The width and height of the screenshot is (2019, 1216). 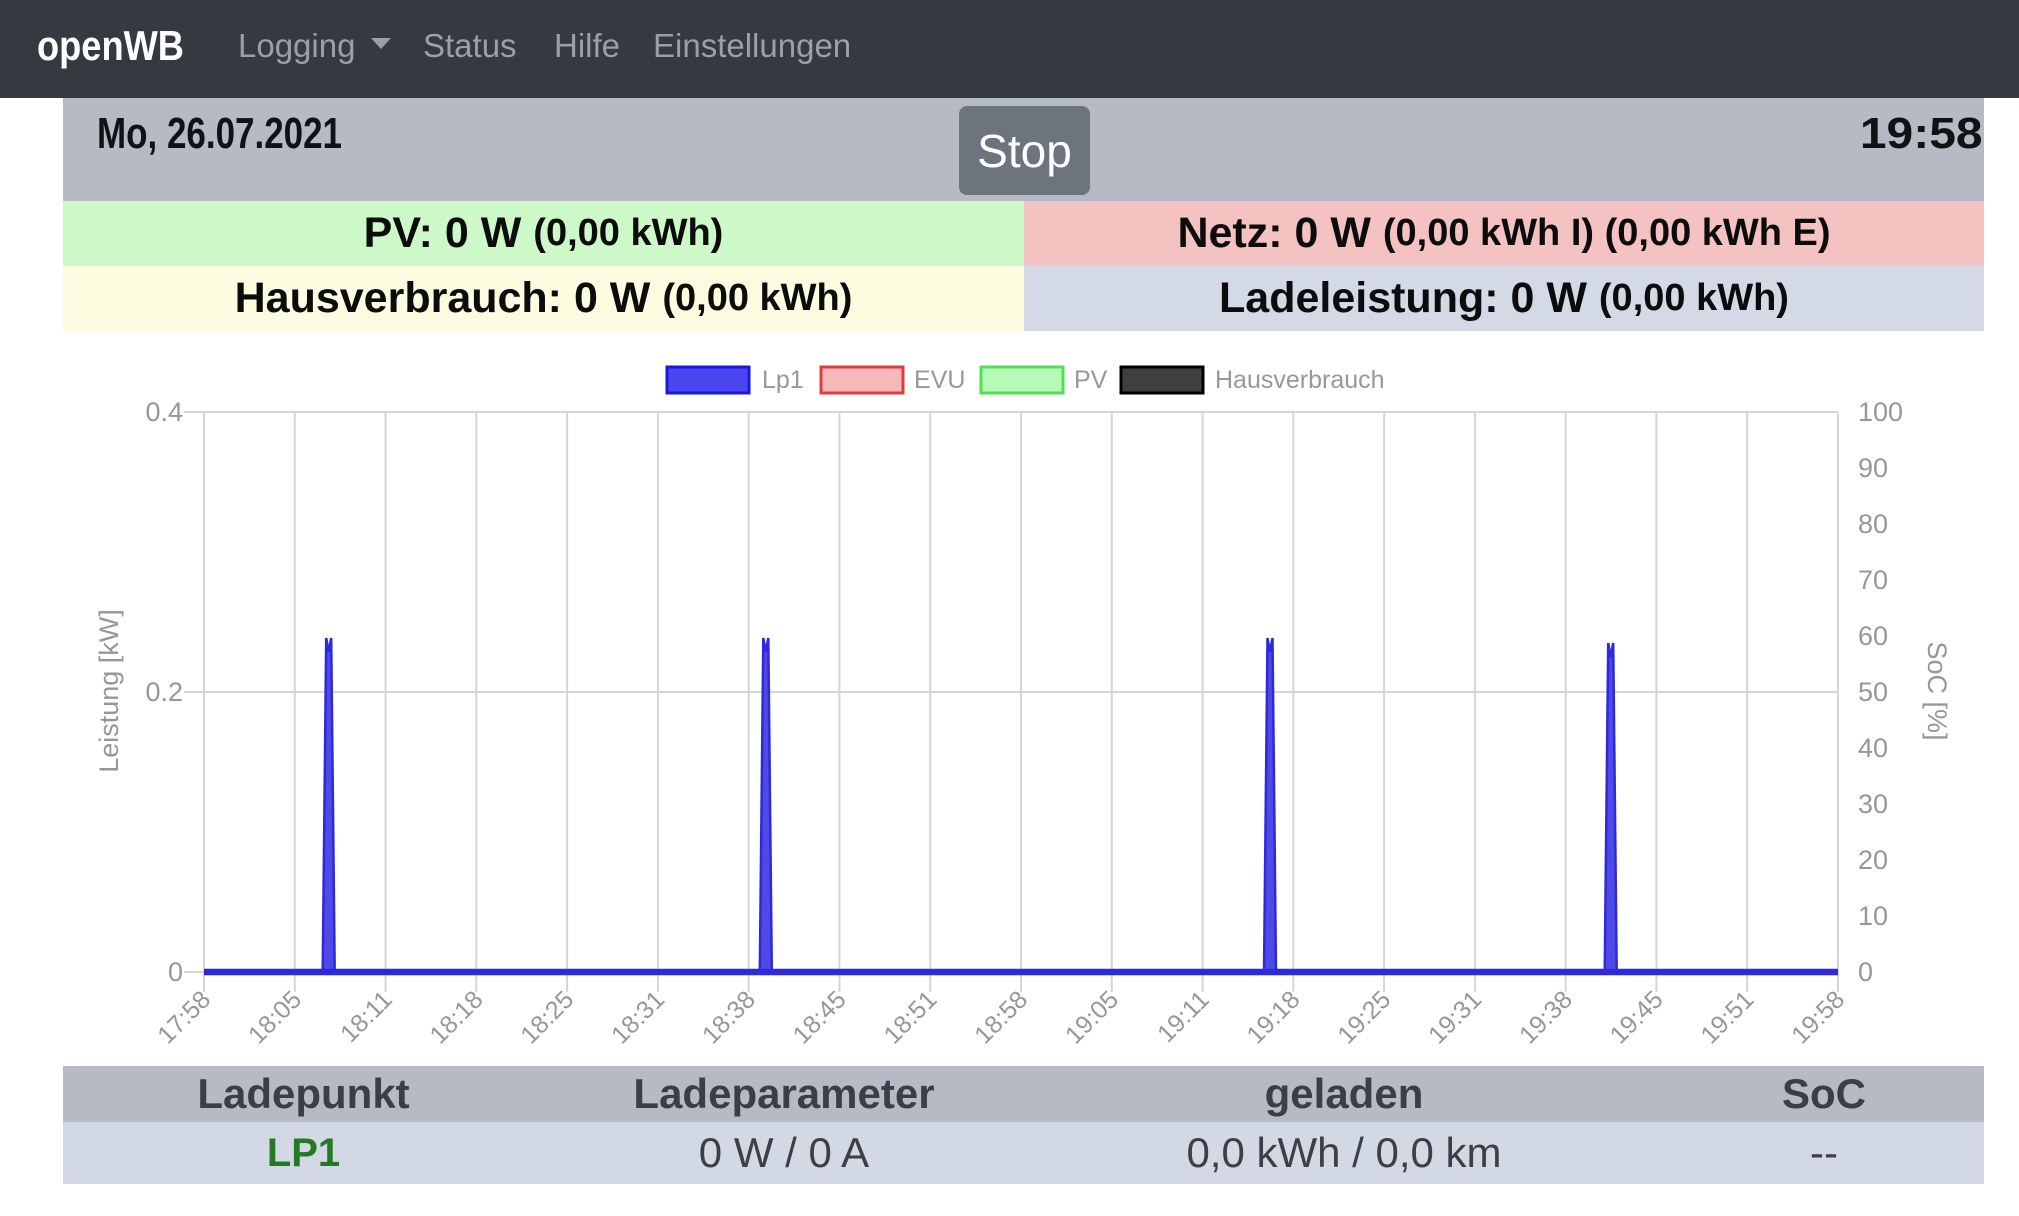 I want to click on svg-text: EVU, so click(x=939, y=380).